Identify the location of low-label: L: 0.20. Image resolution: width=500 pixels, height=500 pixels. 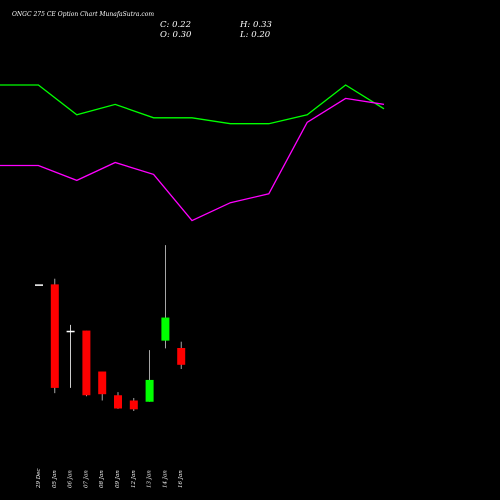
(255, 35).